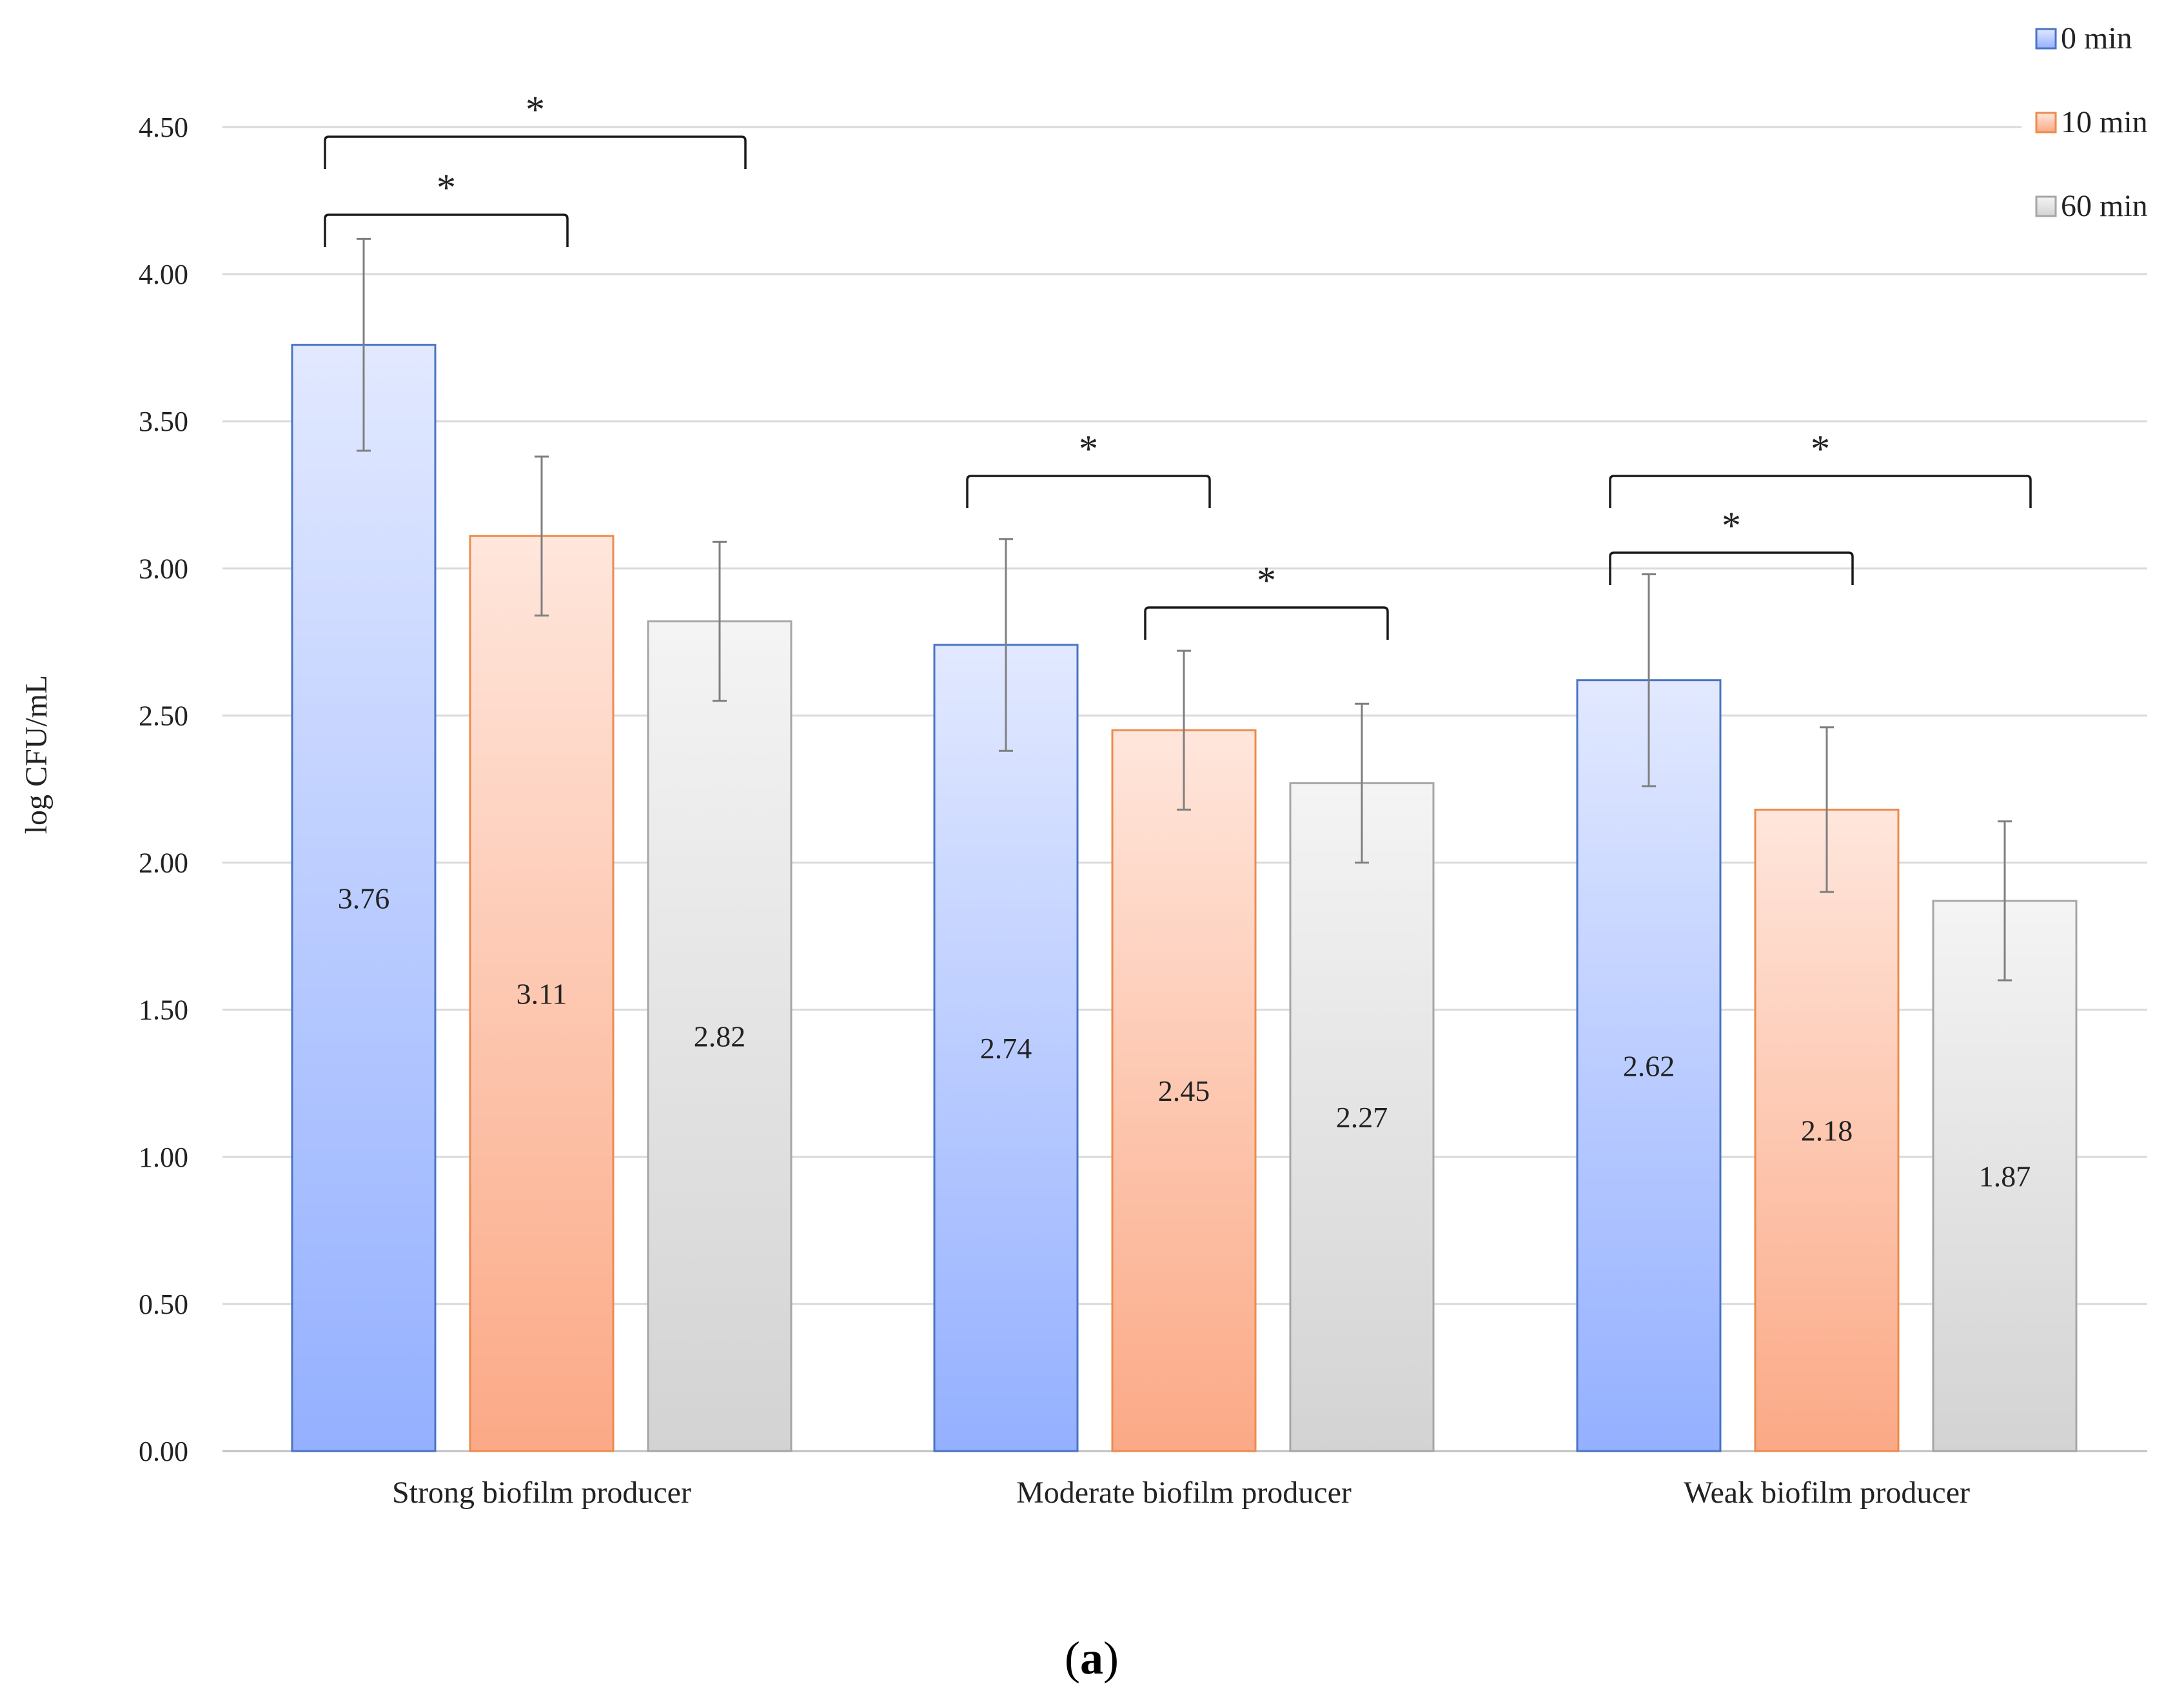 This screenshot has height=1700, width=2184. Describe the element at coordinates (163, 568) in the screenshot. I see `y-tick-label: 3.00` at that location.